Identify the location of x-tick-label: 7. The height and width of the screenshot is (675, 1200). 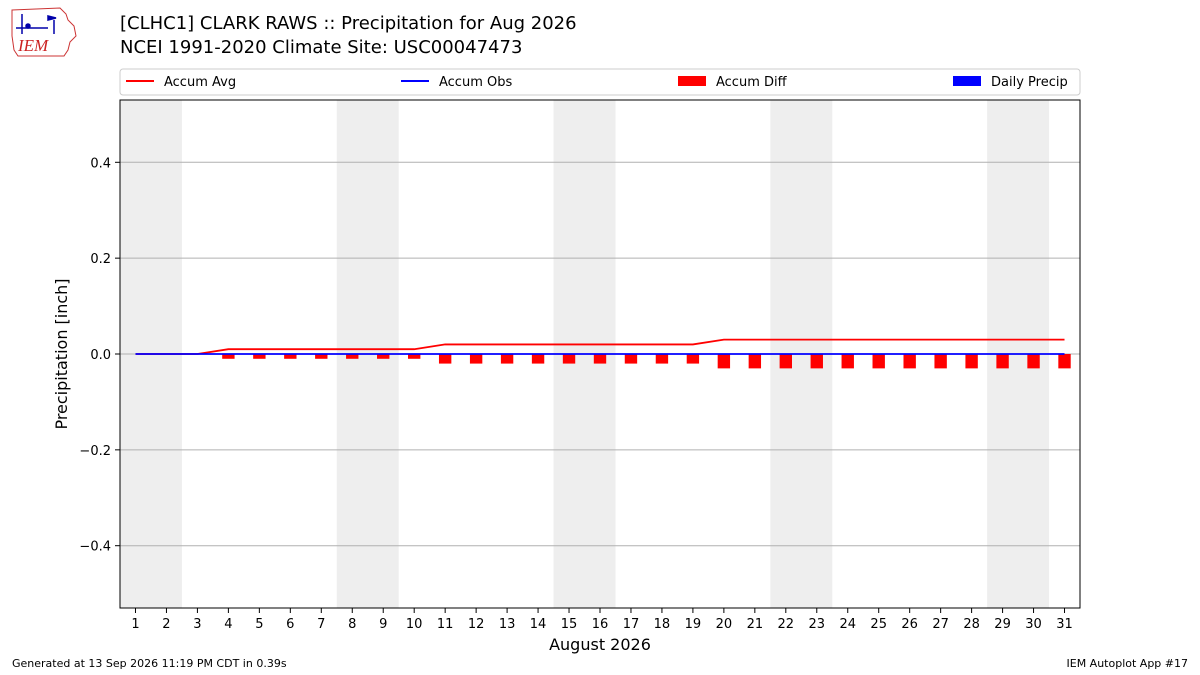
(321, 624).